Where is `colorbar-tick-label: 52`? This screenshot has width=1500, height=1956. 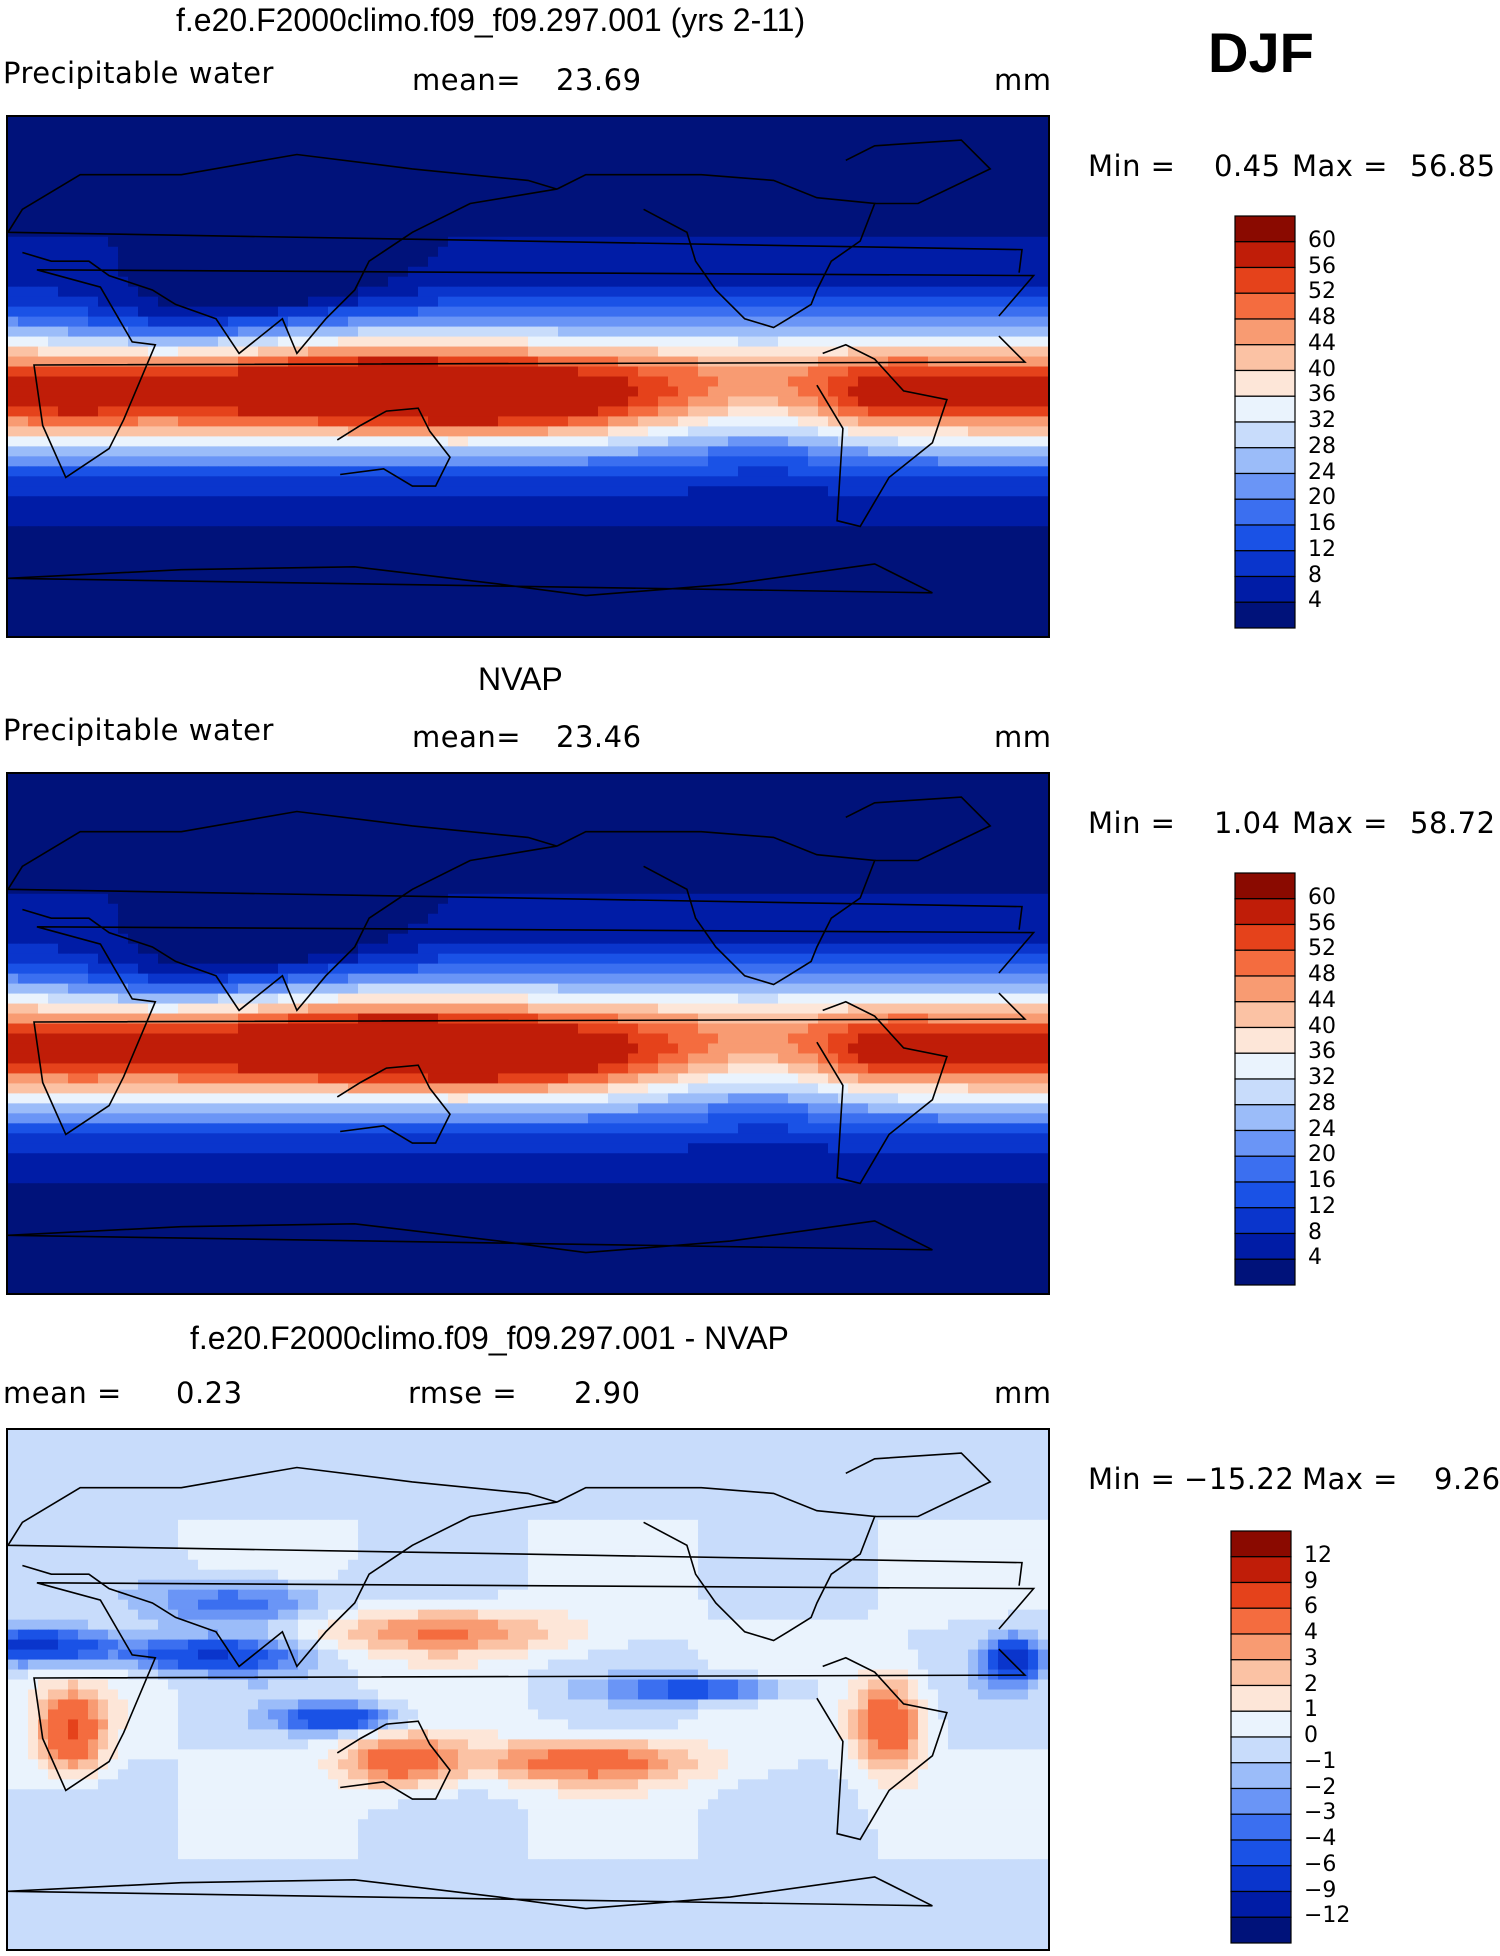 colorbar-tick-label: 52 is located at coordinates (1322, 292).